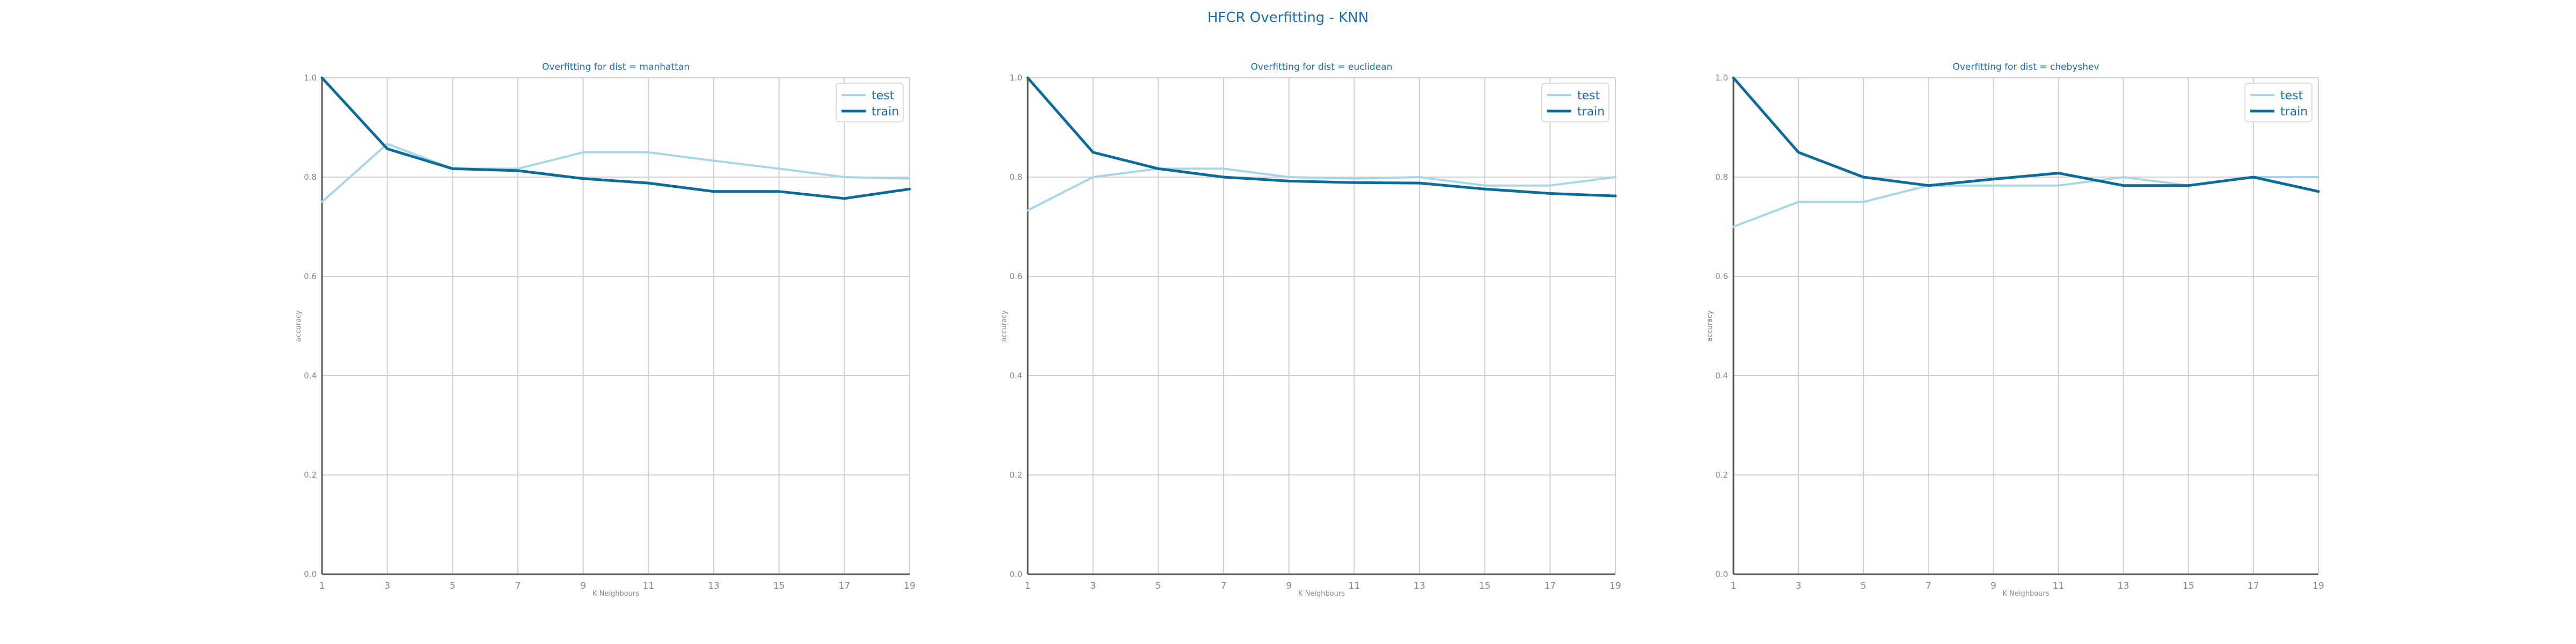 The width and height of the screenshot is (2576, 644). I want to click on figure-title: HFCR Overfitting - KNN, so click(1288, 18).